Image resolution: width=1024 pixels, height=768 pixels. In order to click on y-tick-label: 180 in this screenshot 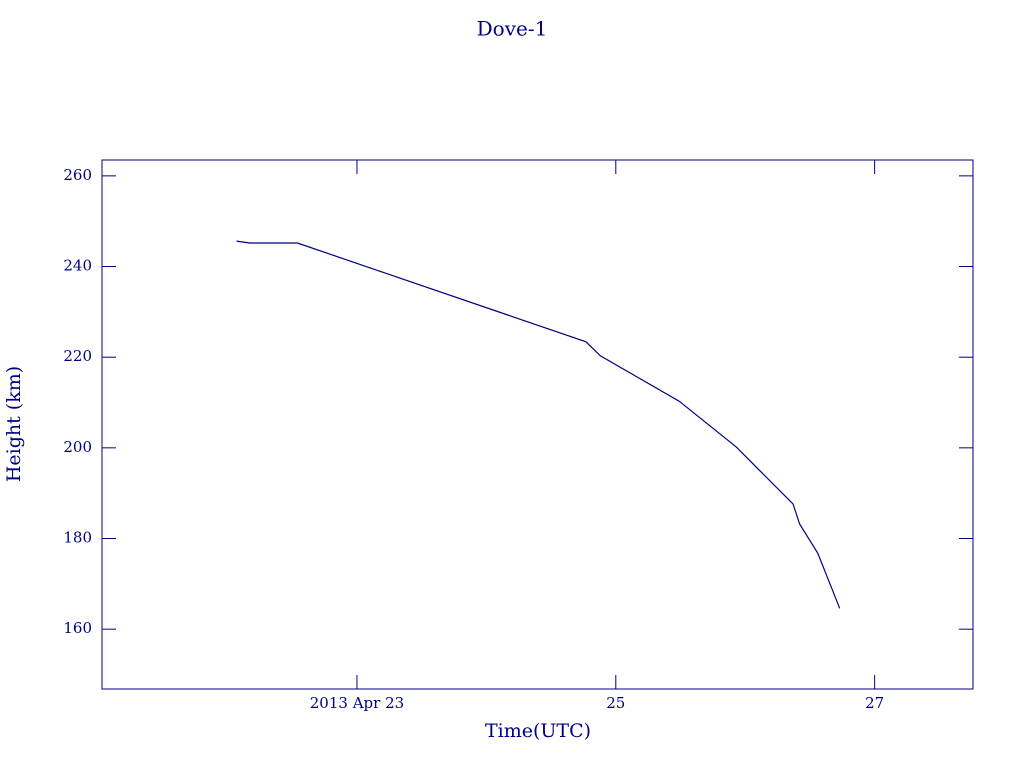, I will do `click(77, 538)`.